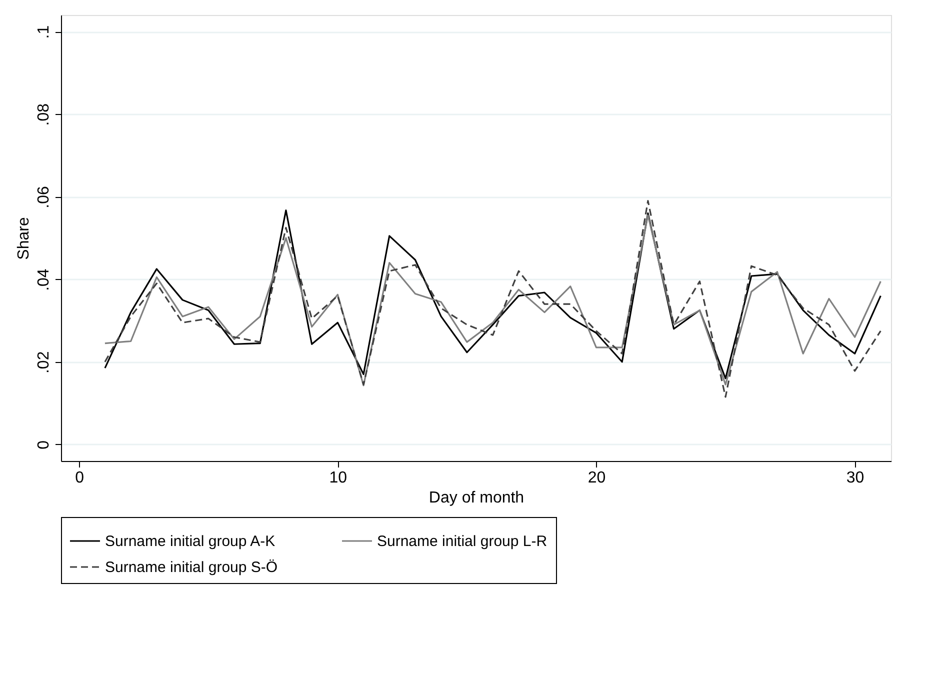 The height and width of the screenshot is (690, 945). I want to click on y-tick-label: .06, so click(44, 197).